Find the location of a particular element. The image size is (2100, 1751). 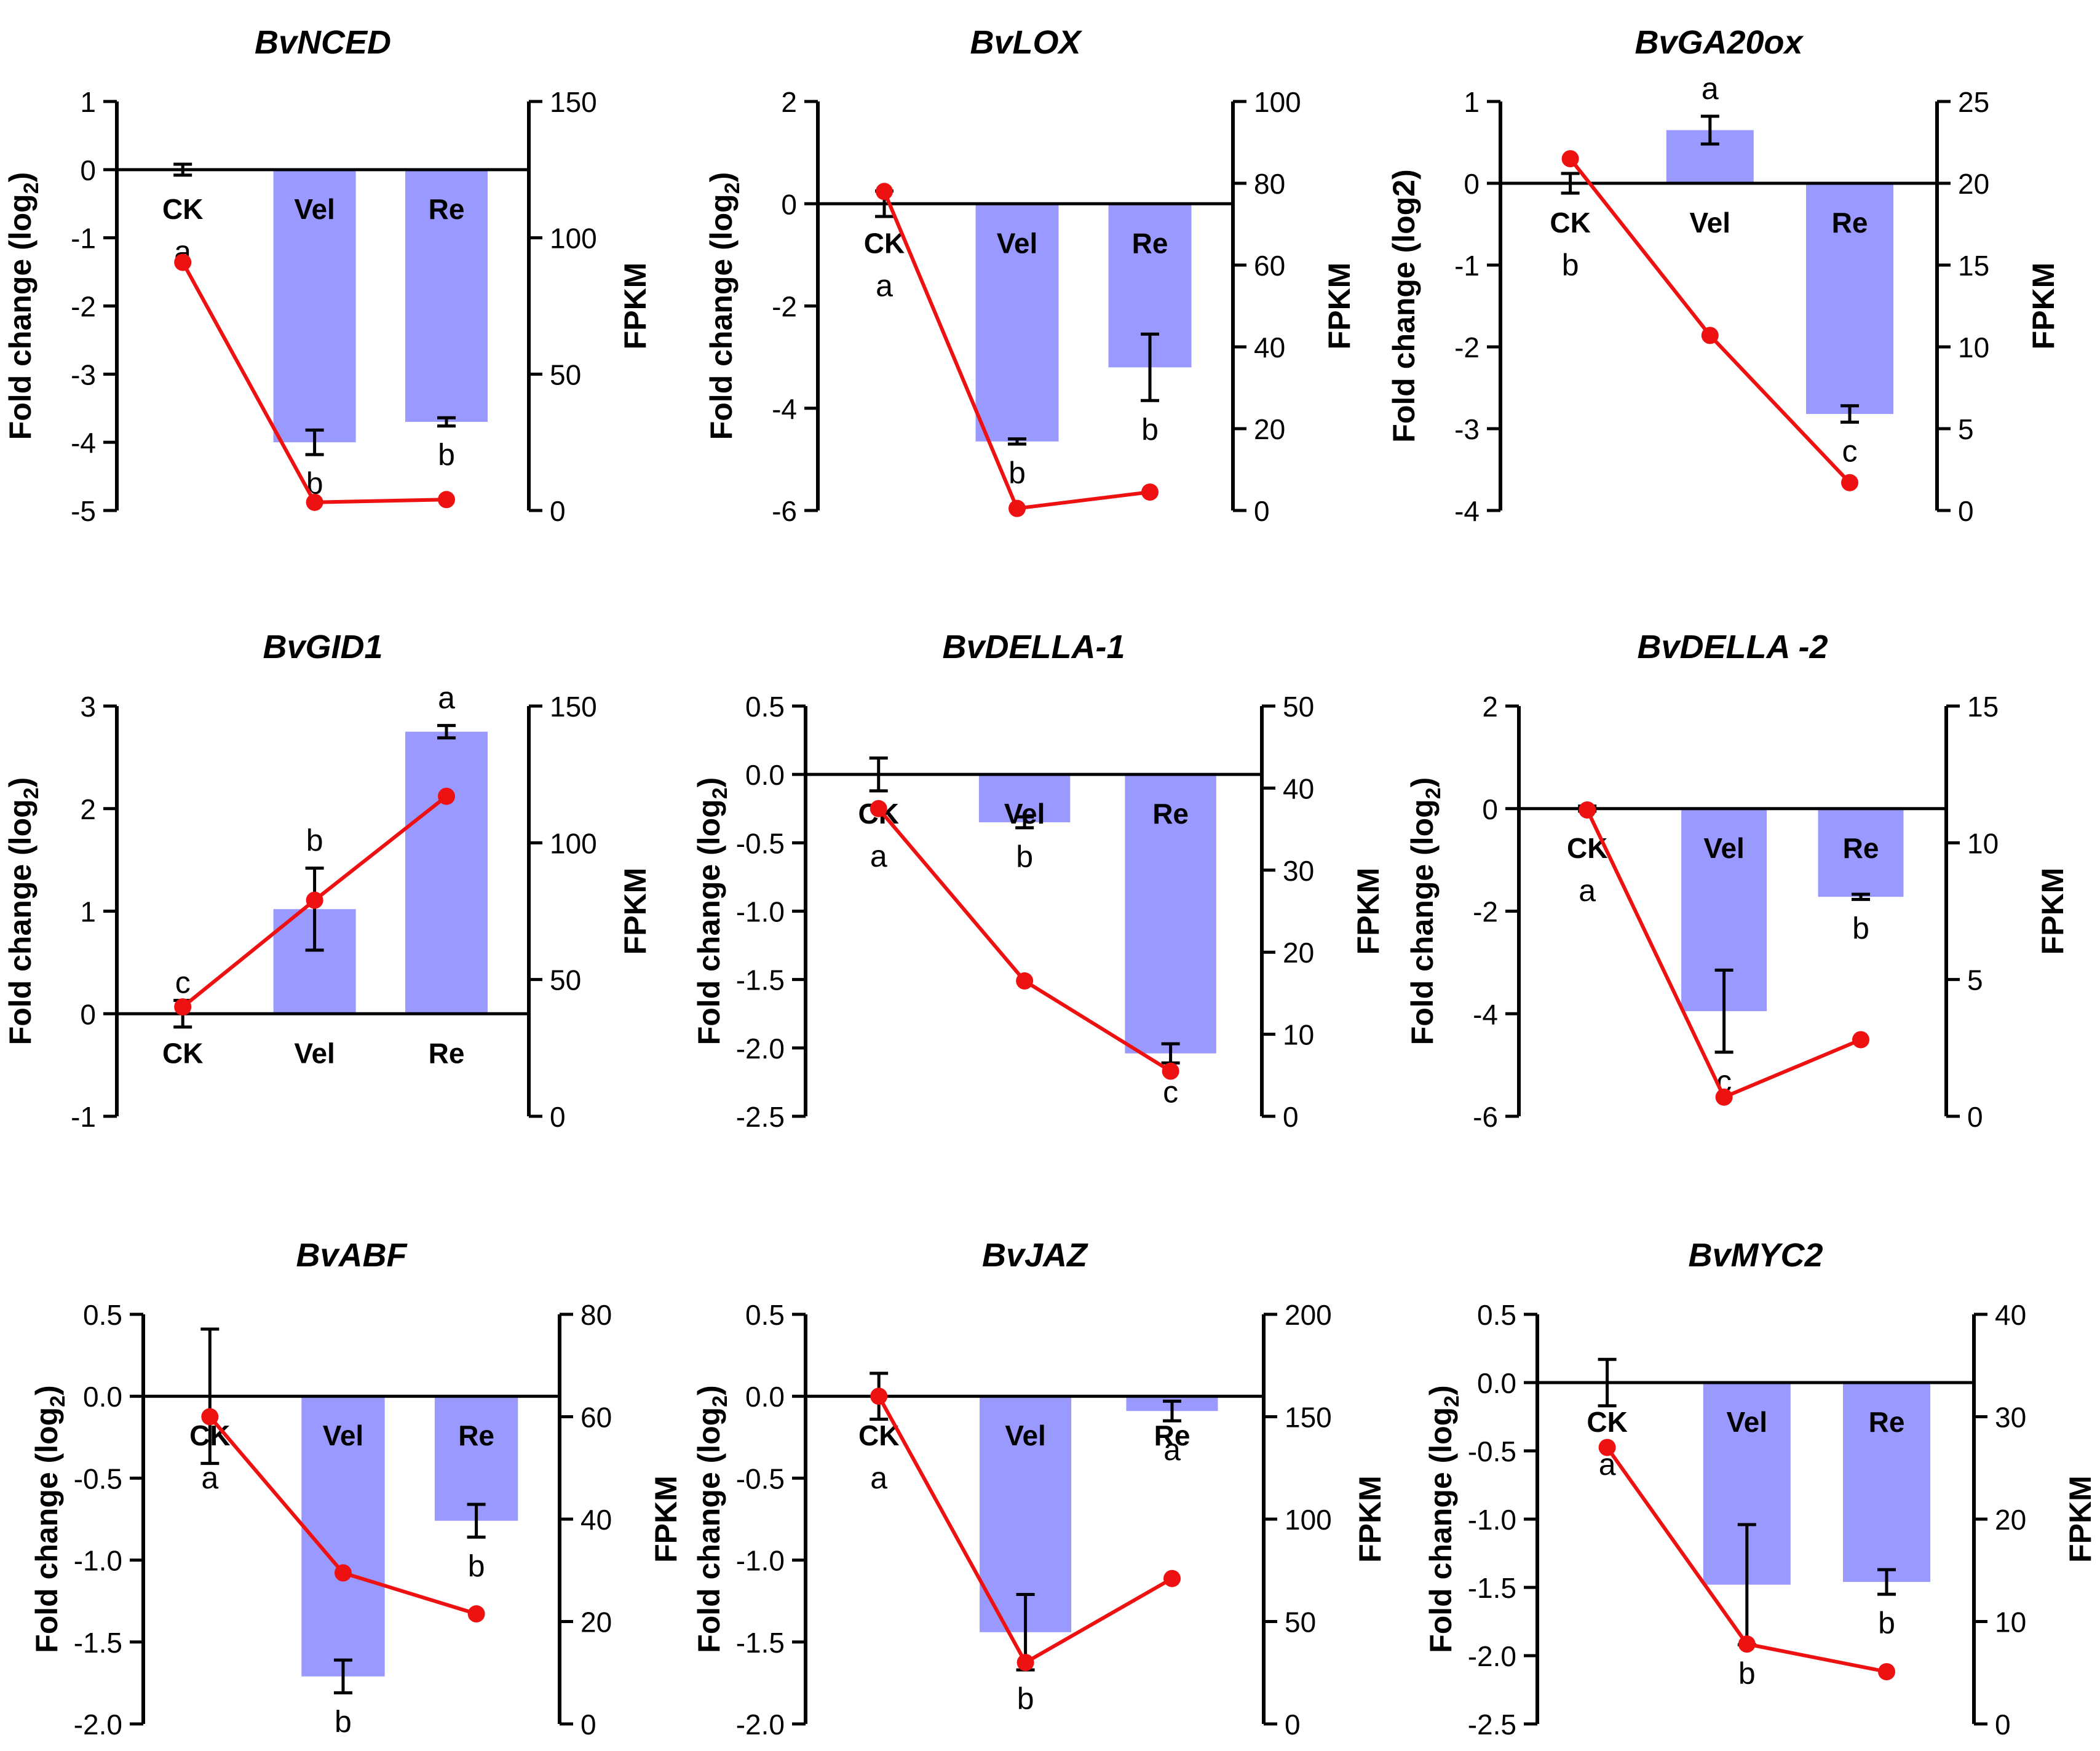

y-tick-label: 0.0 is located at coordinates (102, 1397).